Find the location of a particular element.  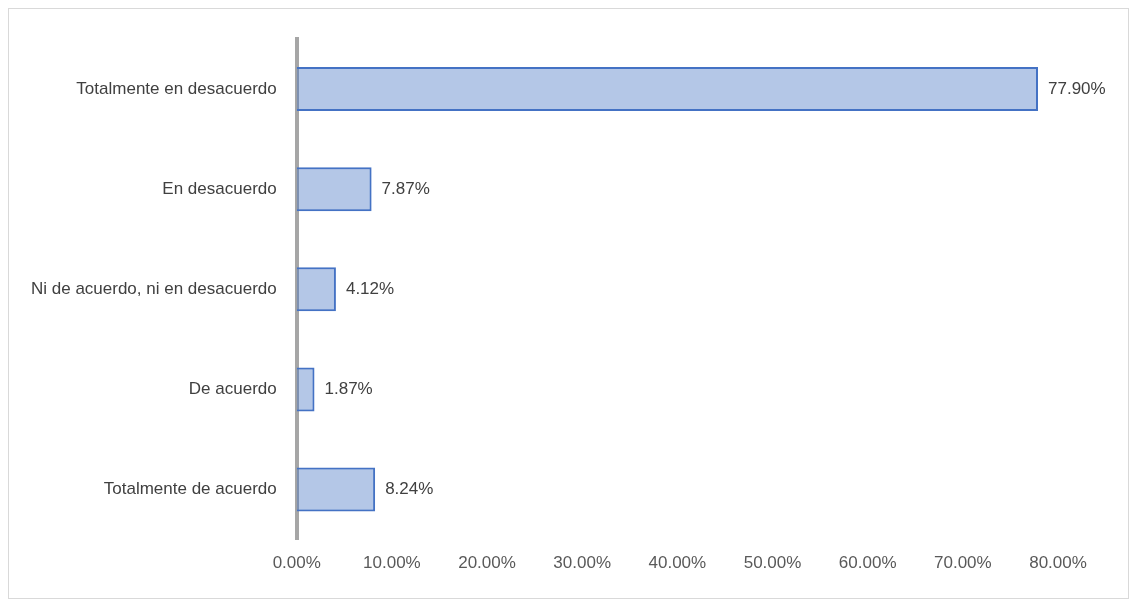

x-tick-label: 40.00% is located at coordinates (677, 563).